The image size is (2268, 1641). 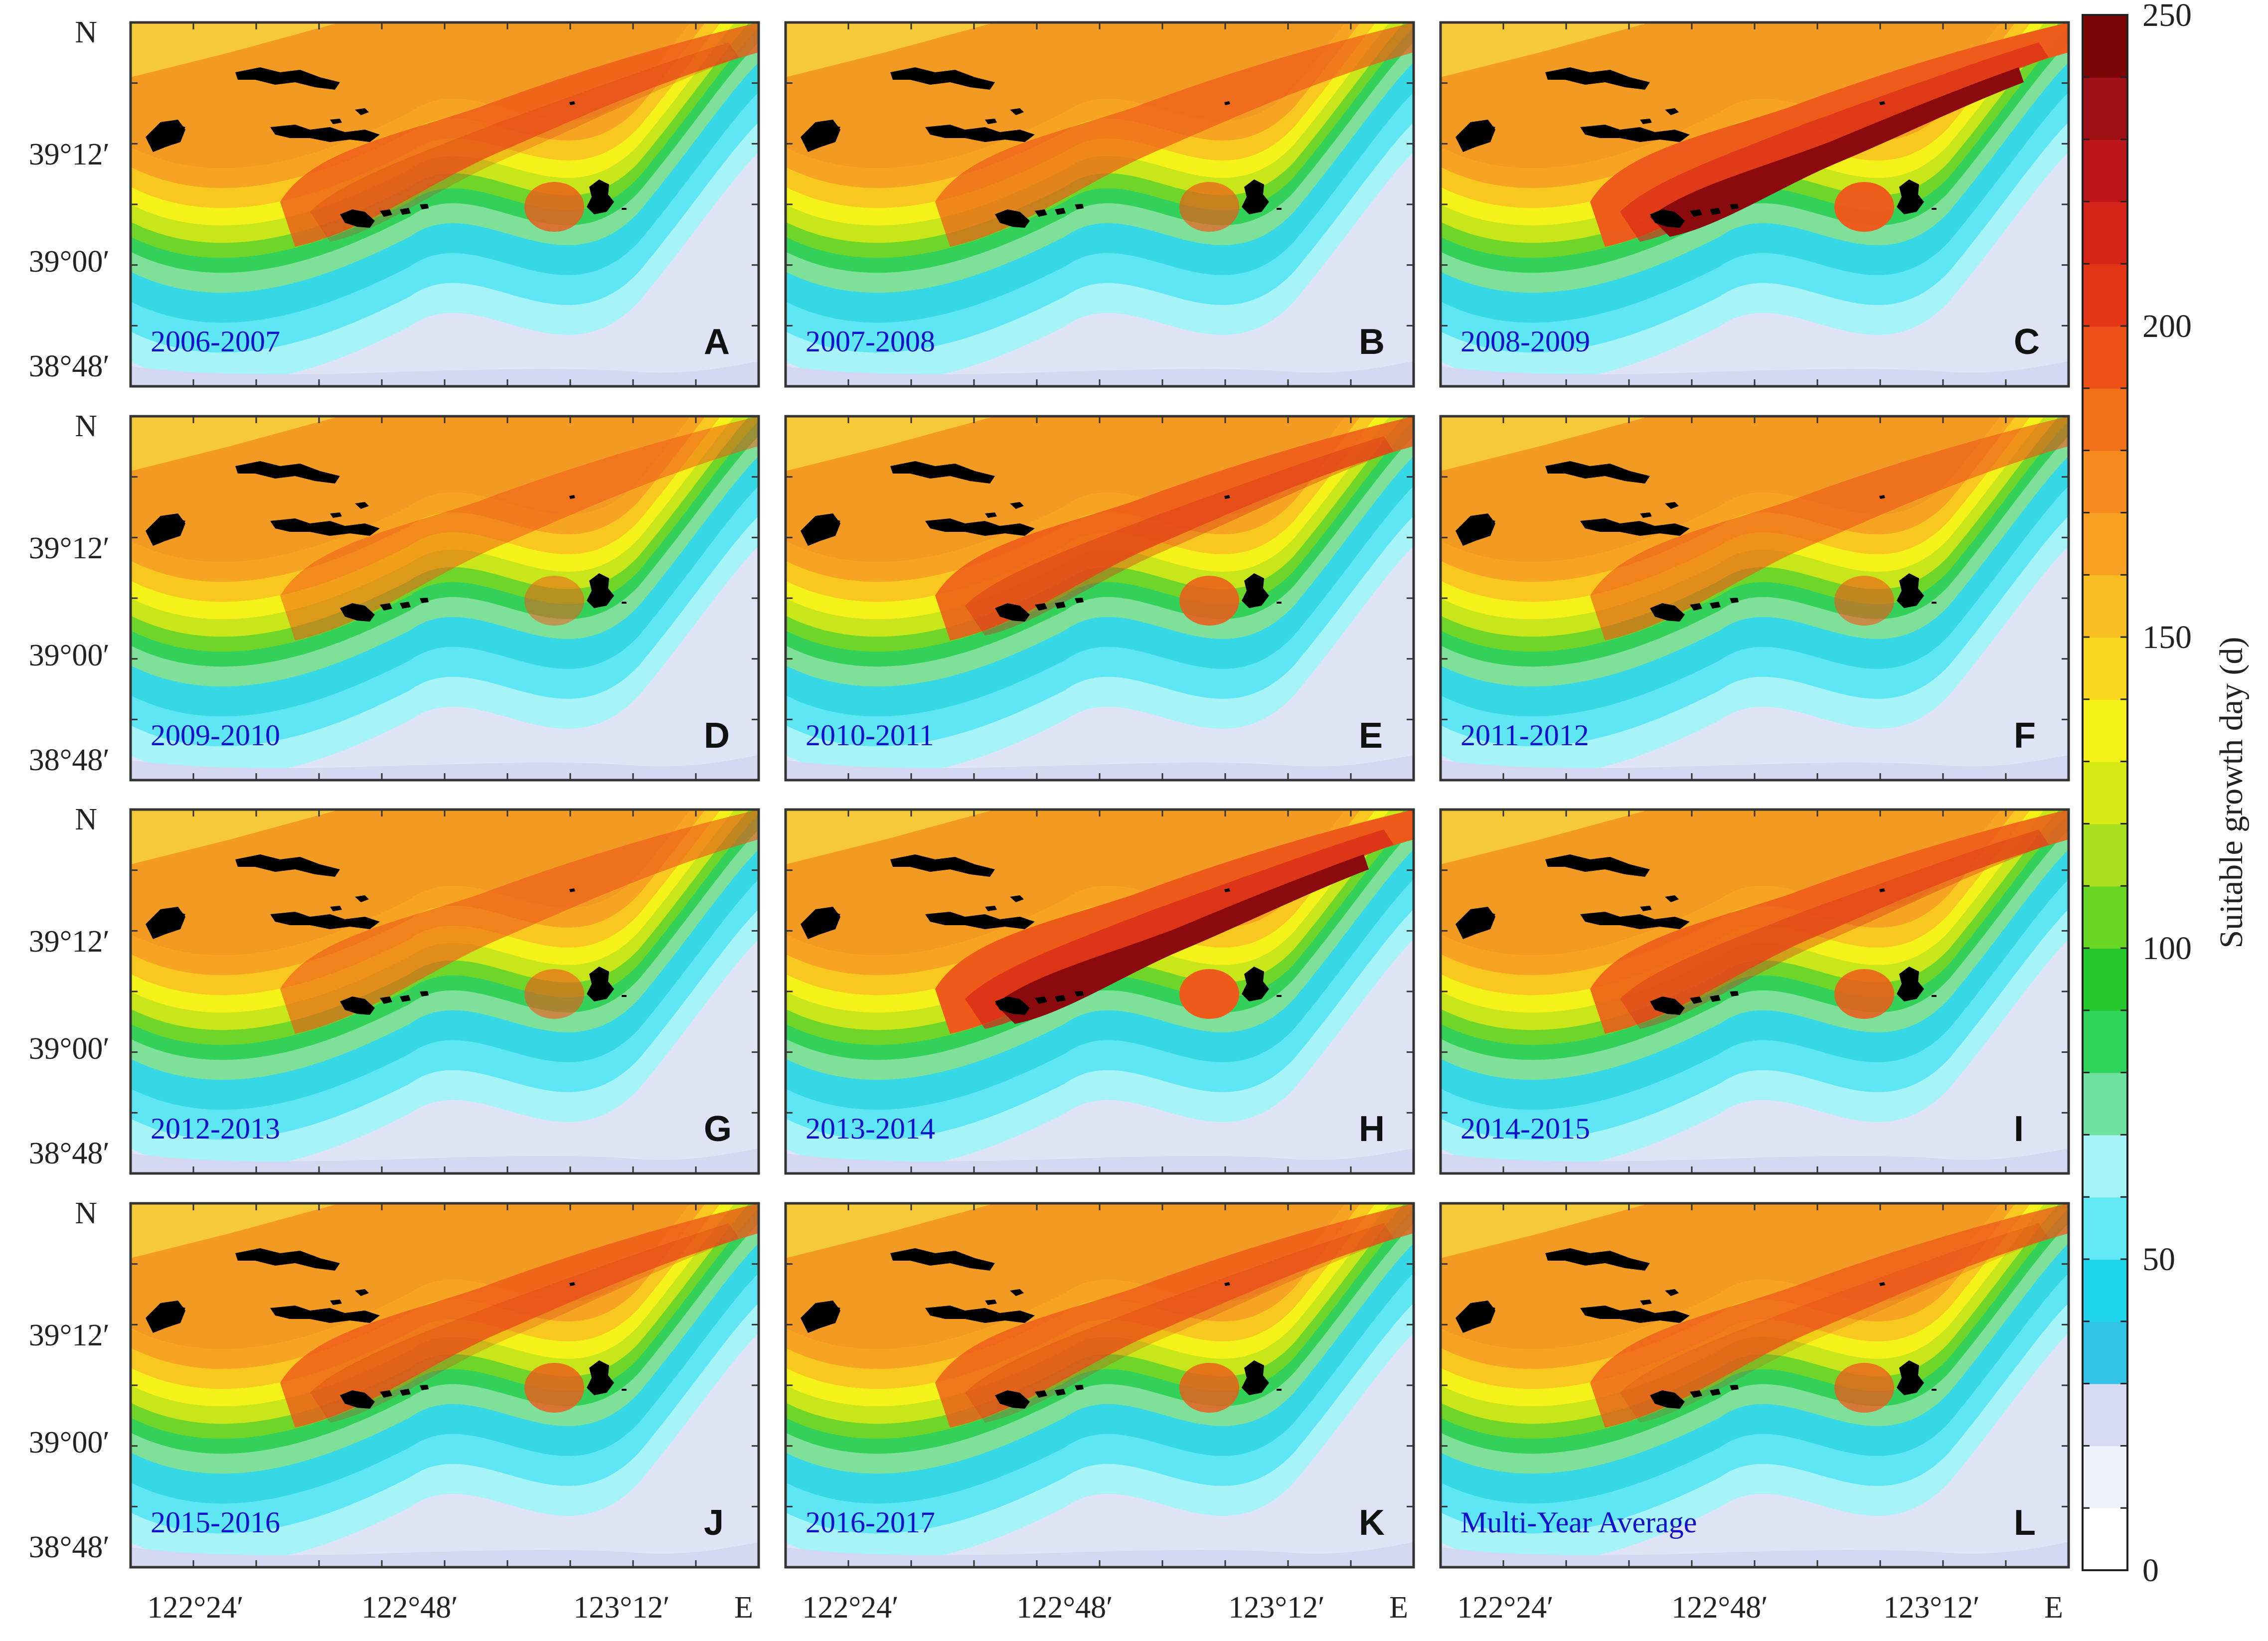 I want to click on panel-years-label: 2016-2017, so click(x=870, y=1522).